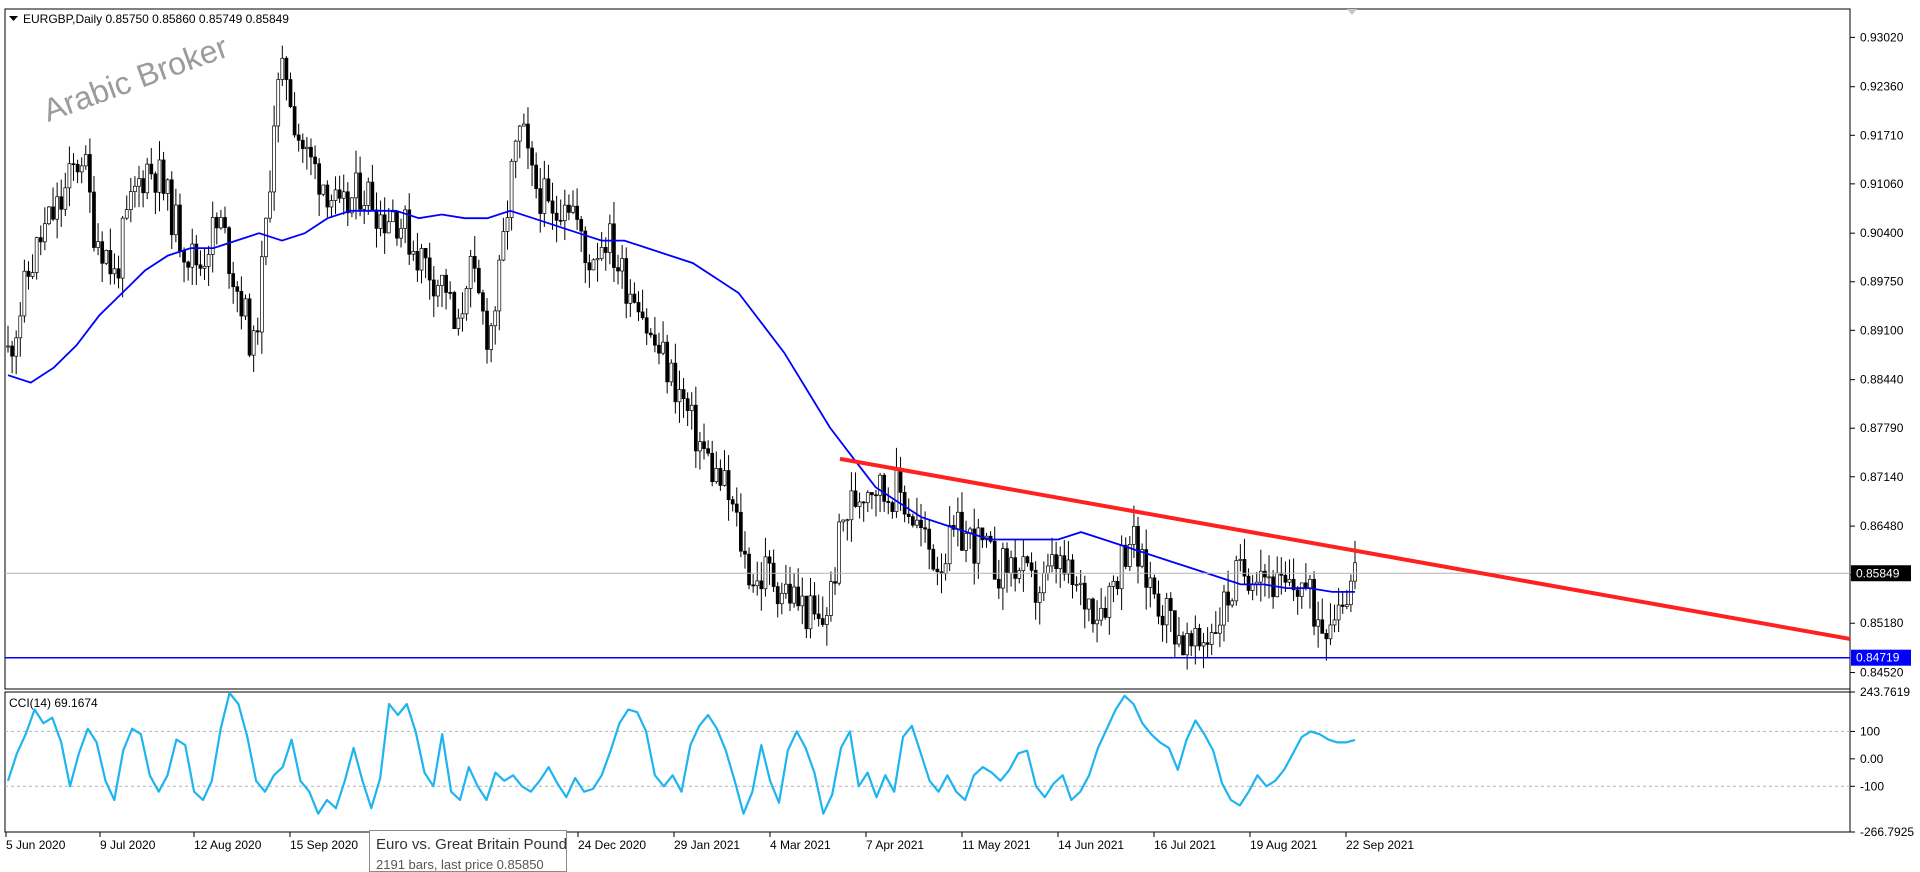  Describe the element at coordinates (36, 845) in the screenshot. I see `x-tick-label: 5 Jun 2020` at that location.